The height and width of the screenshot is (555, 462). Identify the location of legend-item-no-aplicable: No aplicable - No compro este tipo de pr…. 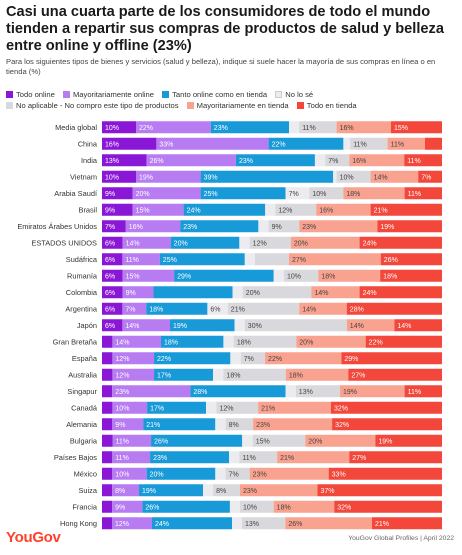
(92, 105).